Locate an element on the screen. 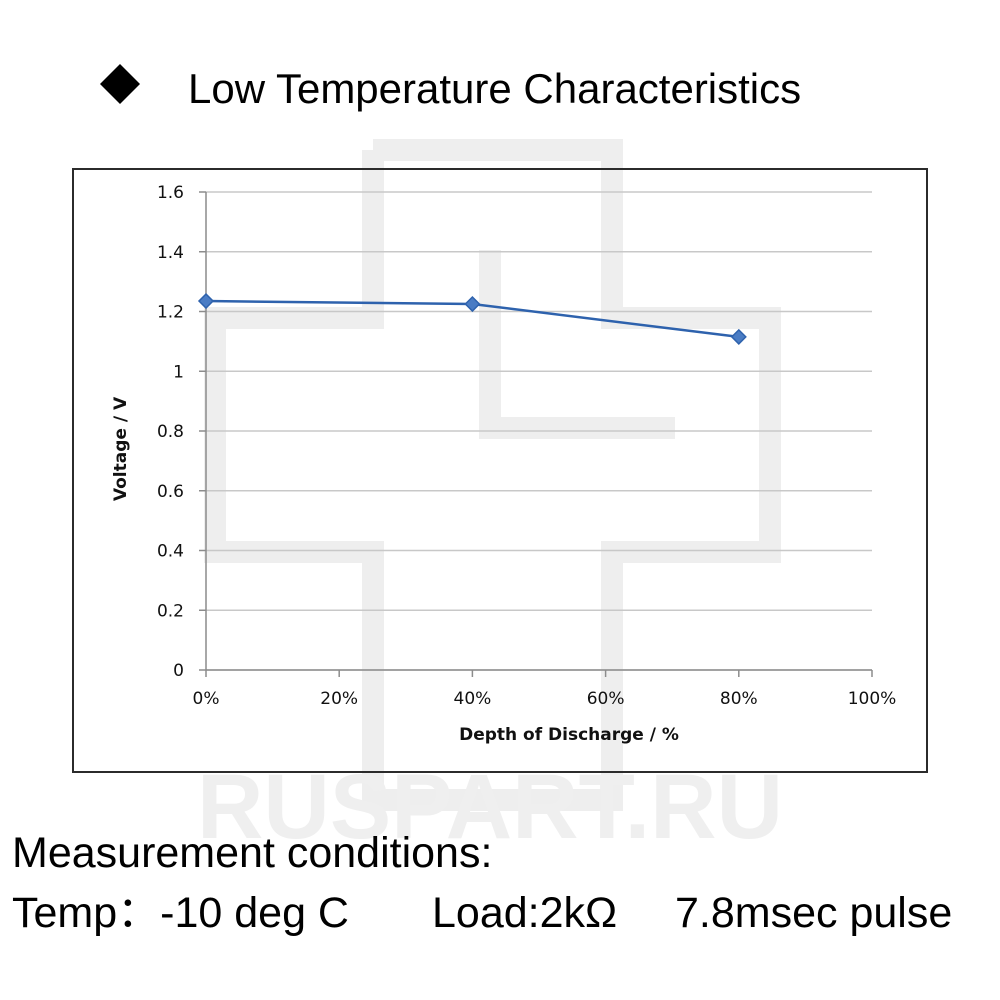 The image size is (1000, 1000). x-tick-label: 0% is located at coordinates (206, 699).